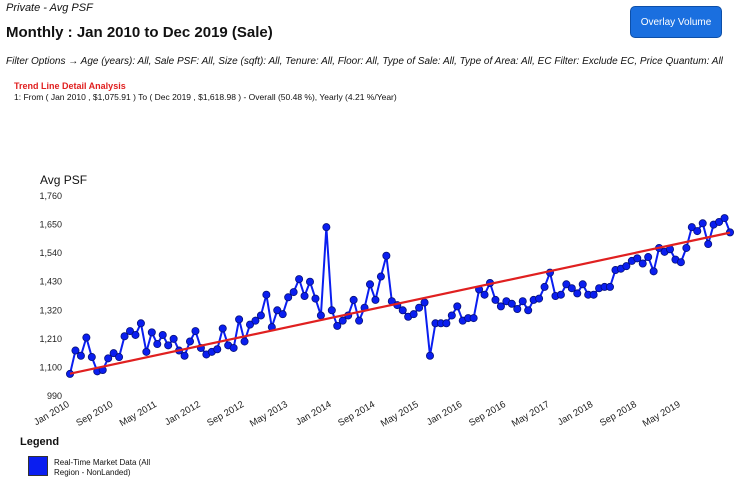 Image resolution: width=740 pixels, height=489 pixels. What do you see at coordinates (400, 414) in the screenshot?
I see `x-tick-label: May 2015` at bounding box center [400, 414].